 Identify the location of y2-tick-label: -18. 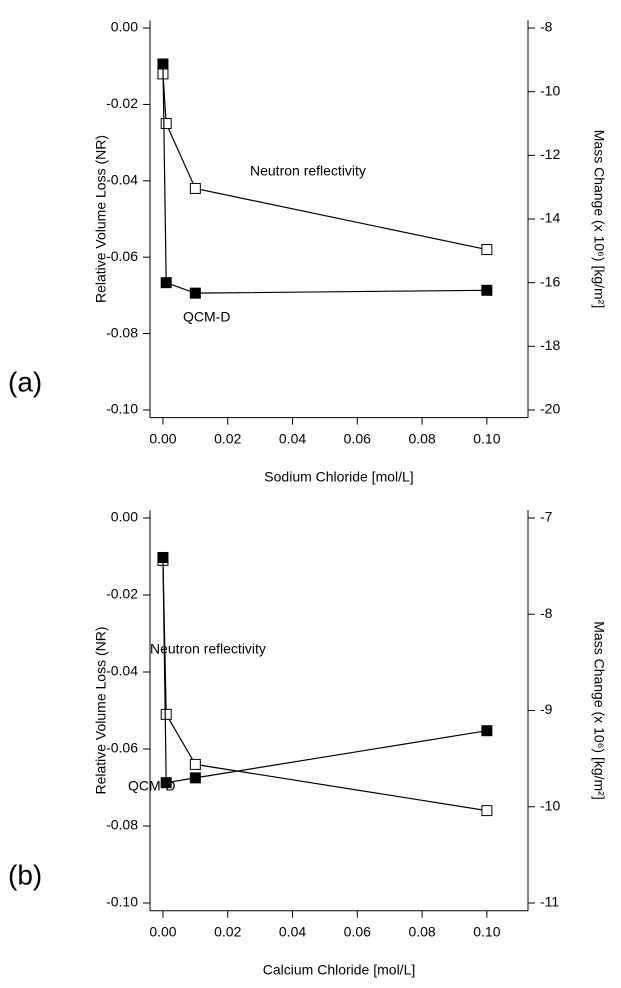
(550, 345).